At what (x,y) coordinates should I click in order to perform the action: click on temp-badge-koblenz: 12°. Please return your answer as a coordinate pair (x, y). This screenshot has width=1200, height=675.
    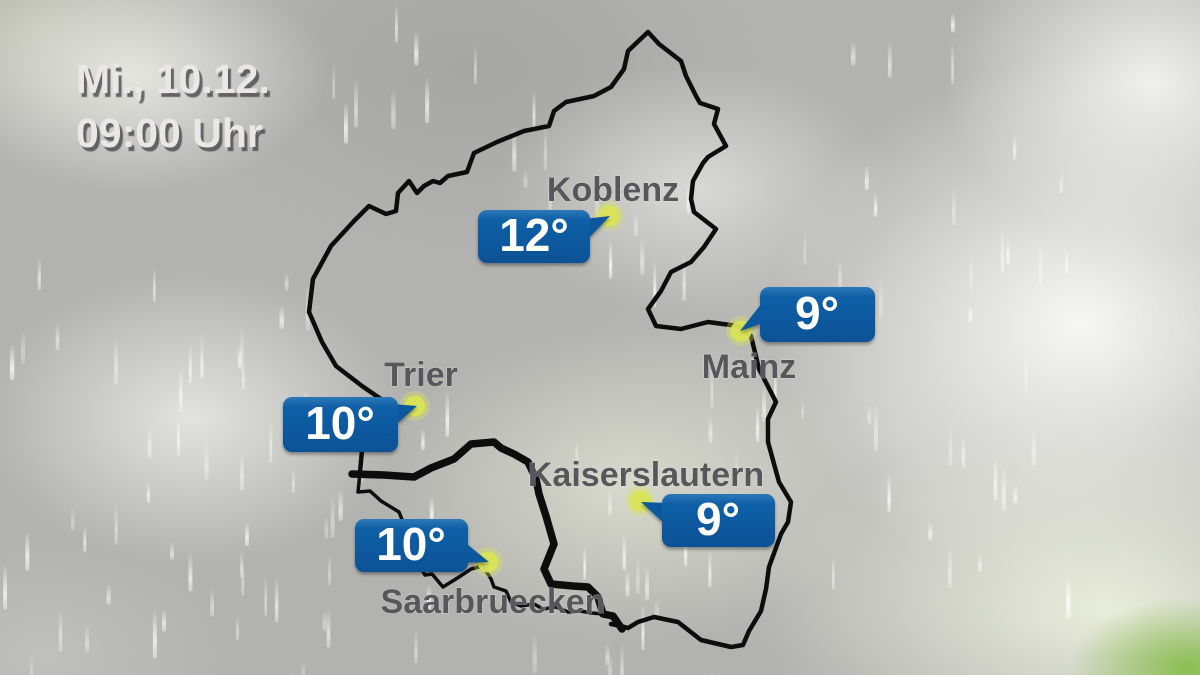
    Looking at the image, I should click on (544, 236).